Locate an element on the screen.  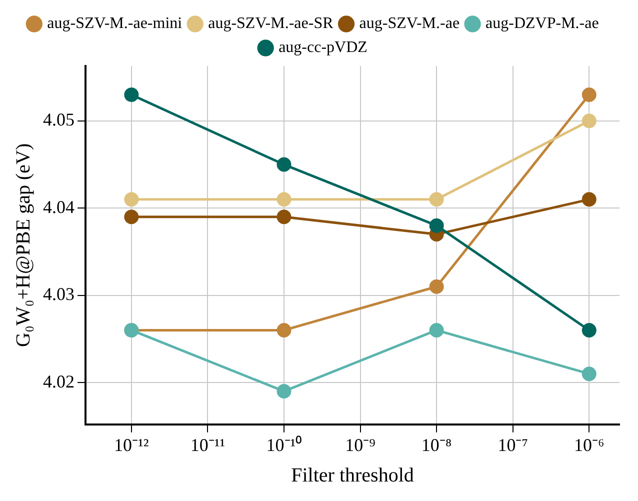
x-tick-label: 10⁻¹² is located at coordinates (131, 444).